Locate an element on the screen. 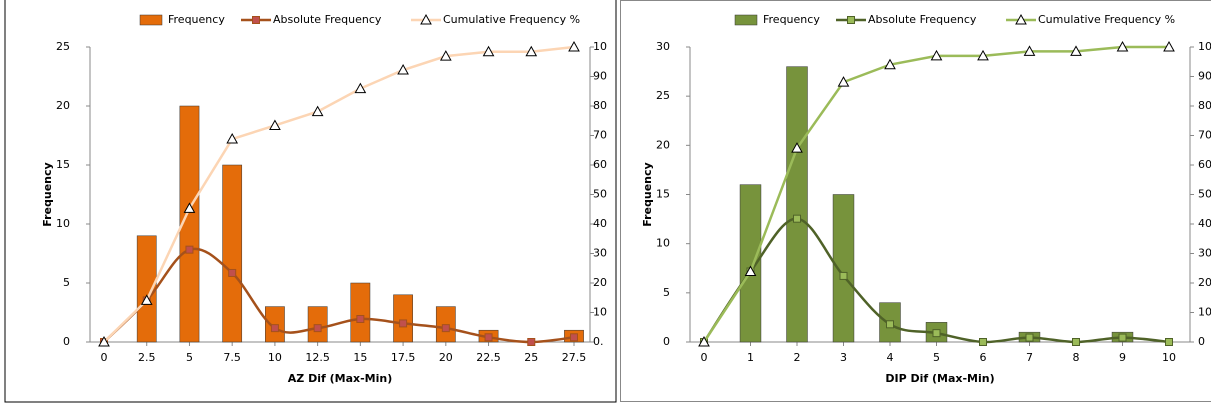 The height and width of the screenshot is (408, 1211). line is located at coordinates (339, 295).